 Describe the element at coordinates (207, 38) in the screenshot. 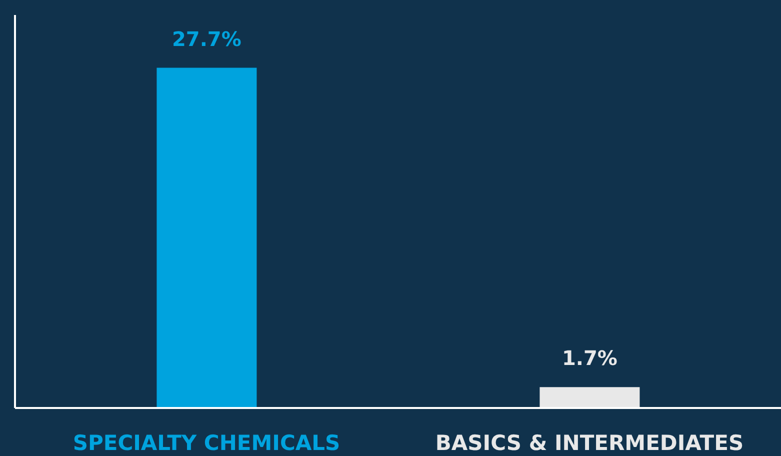

I see `data-label: 27.7%` at that location.